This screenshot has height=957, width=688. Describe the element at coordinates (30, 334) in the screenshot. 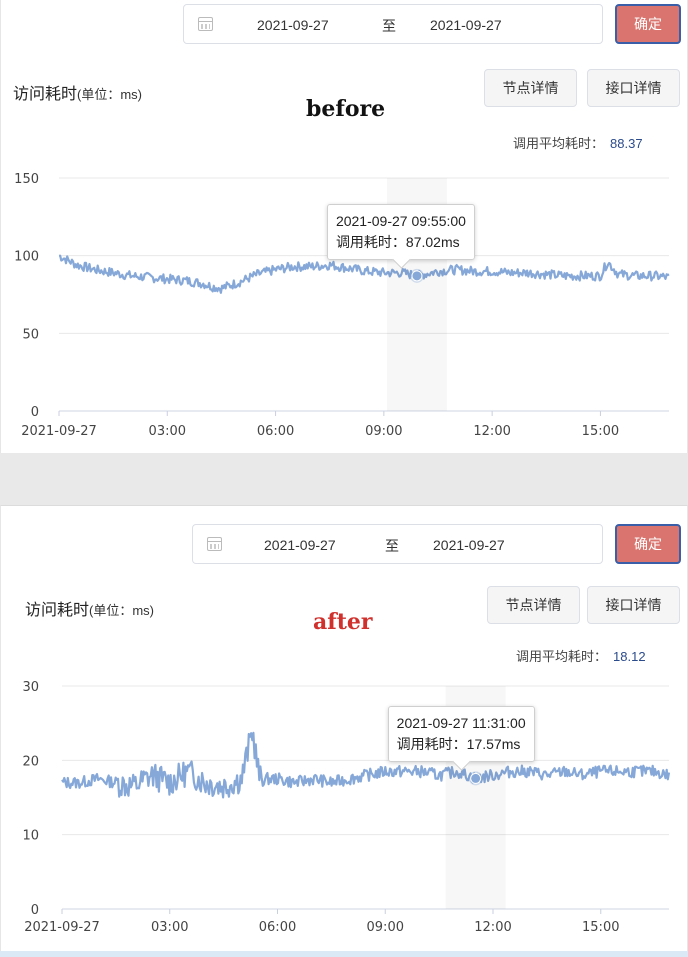

I see `y-tick-label: 50` at that location.